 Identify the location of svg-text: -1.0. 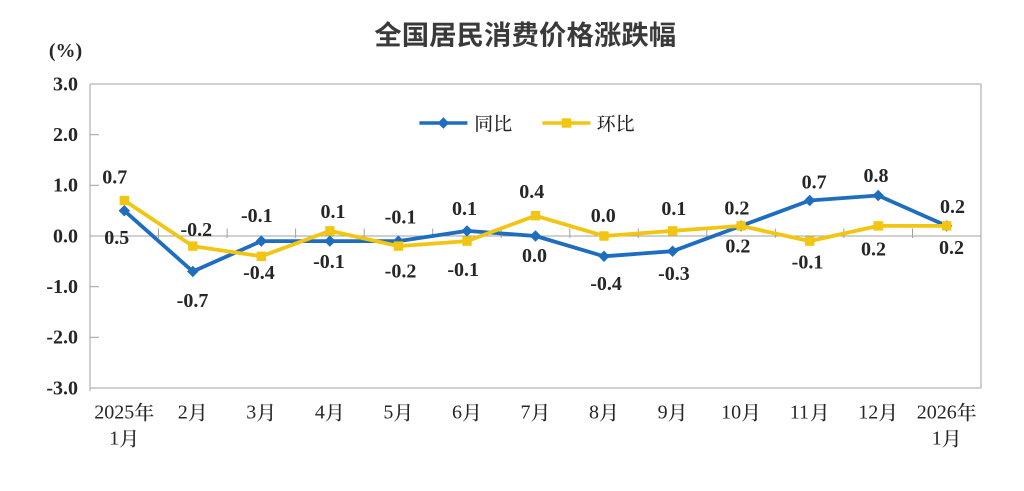
(62, 287).